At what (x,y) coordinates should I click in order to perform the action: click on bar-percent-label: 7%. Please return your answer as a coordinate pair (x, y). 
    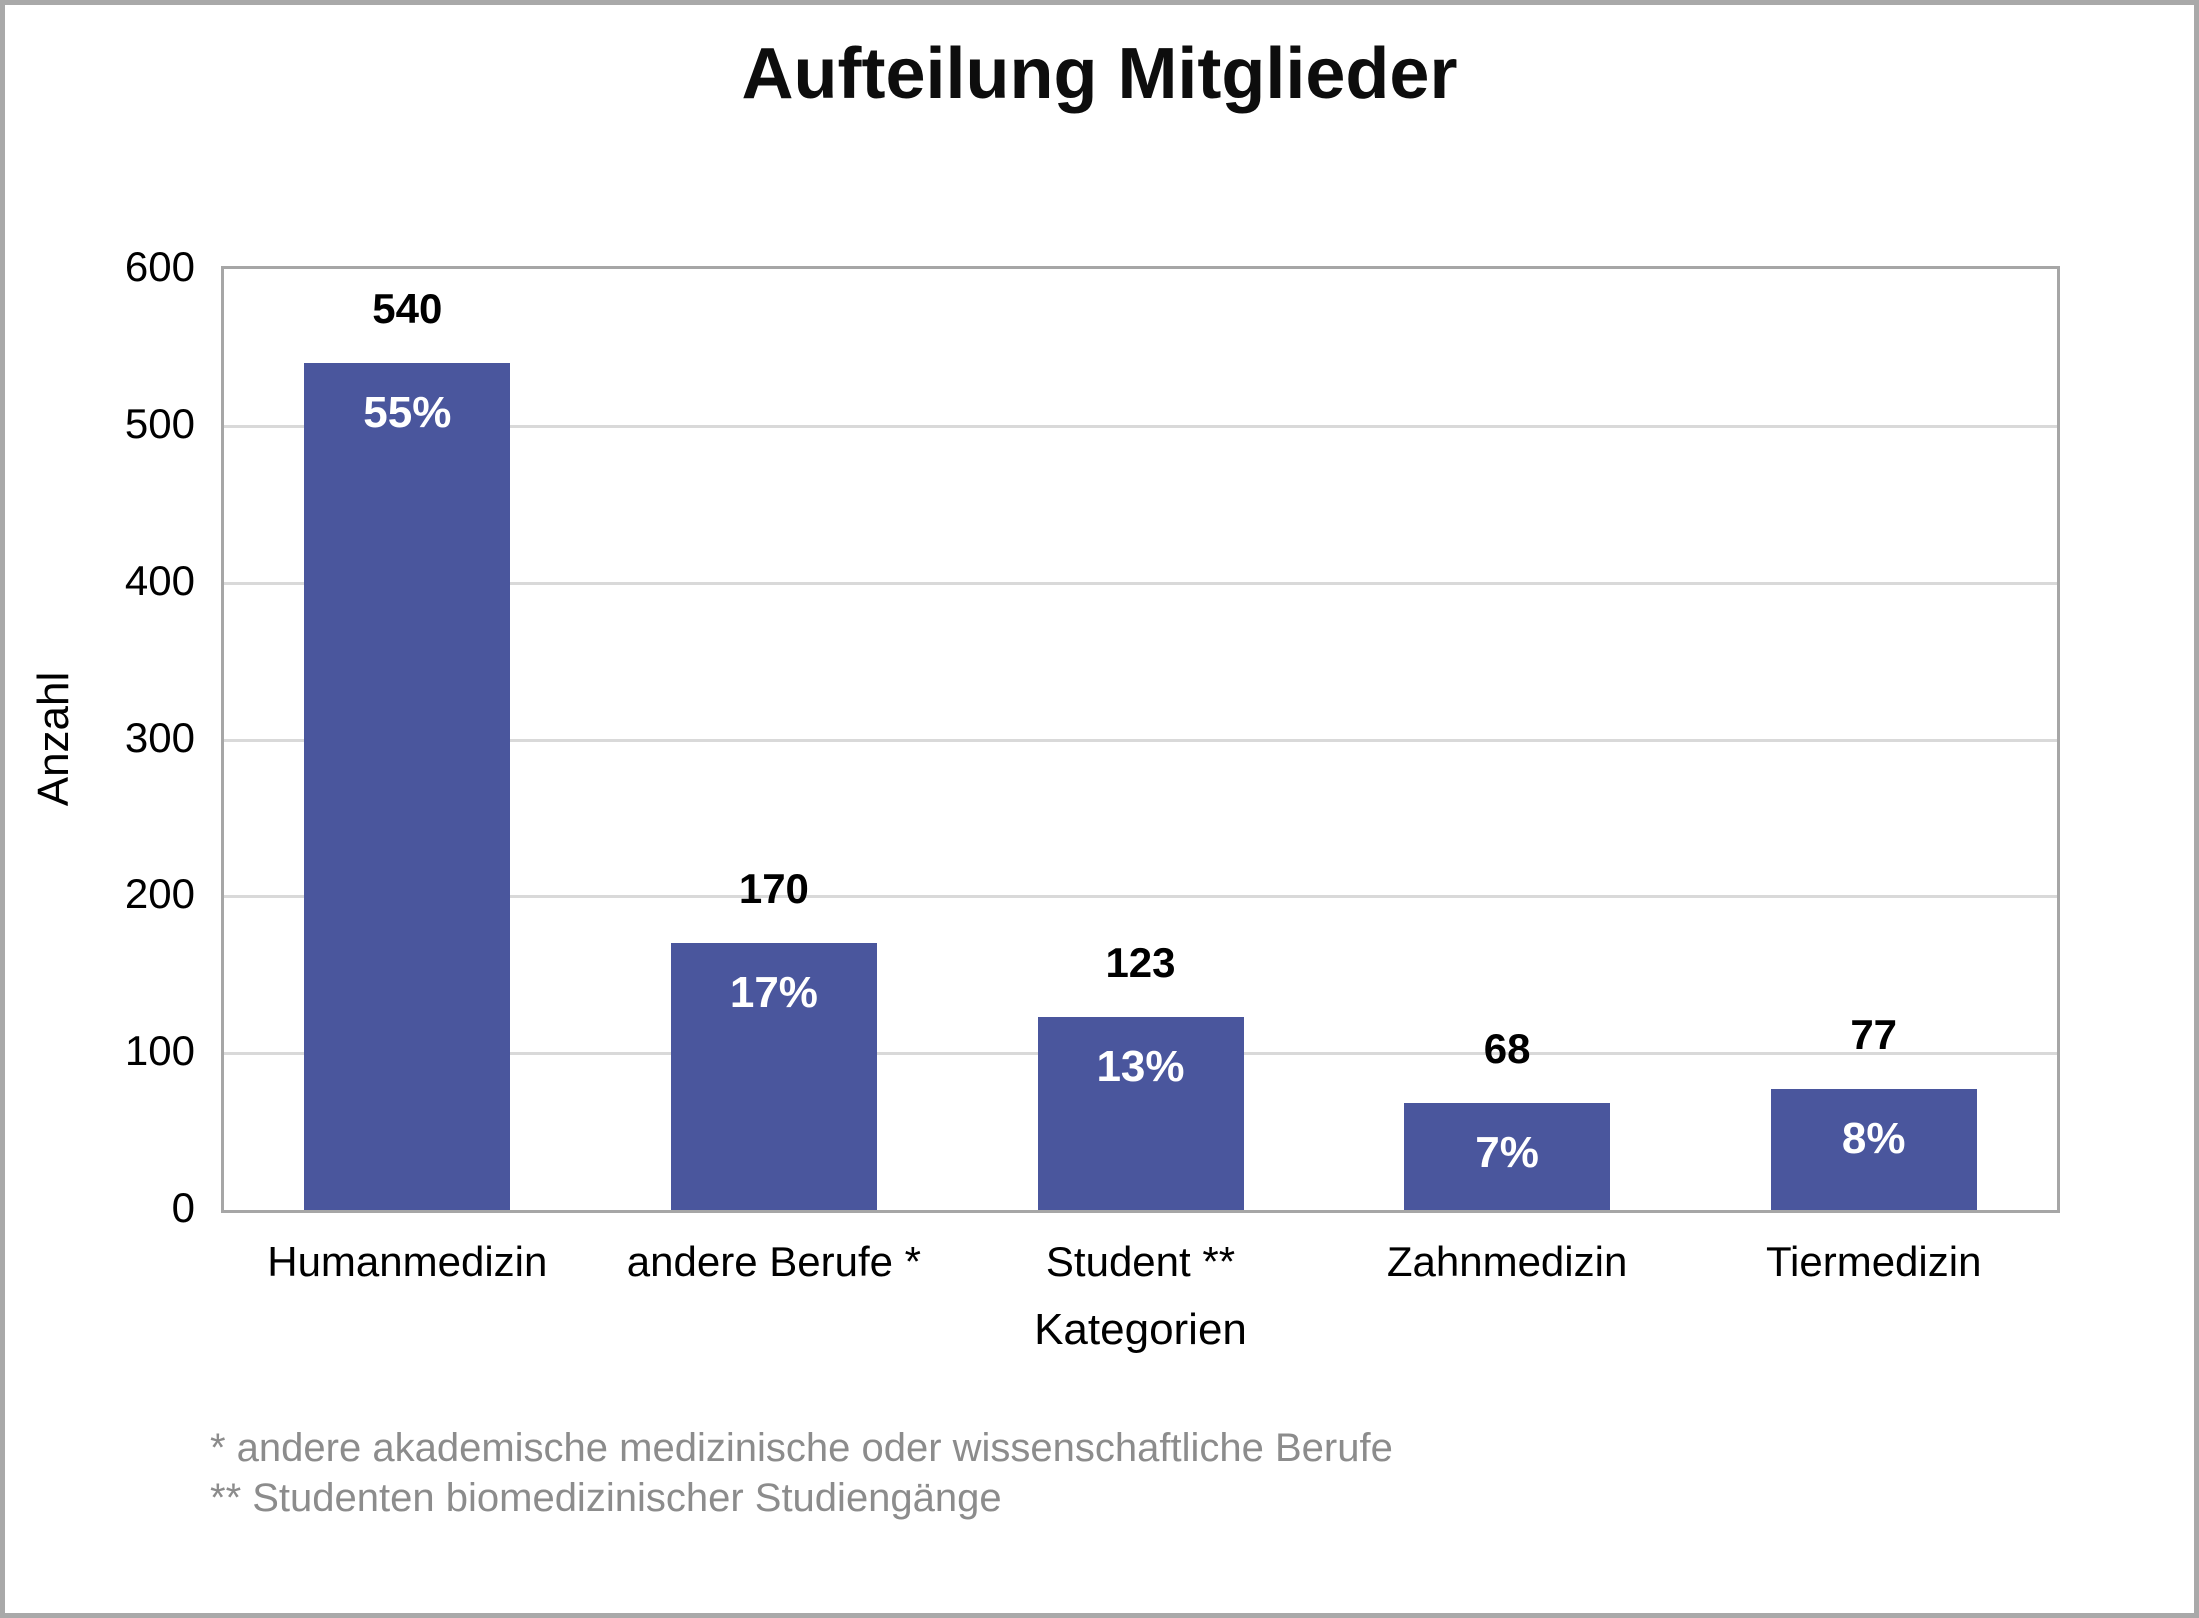
    Looking at the image, I should click on (1507, 1153).